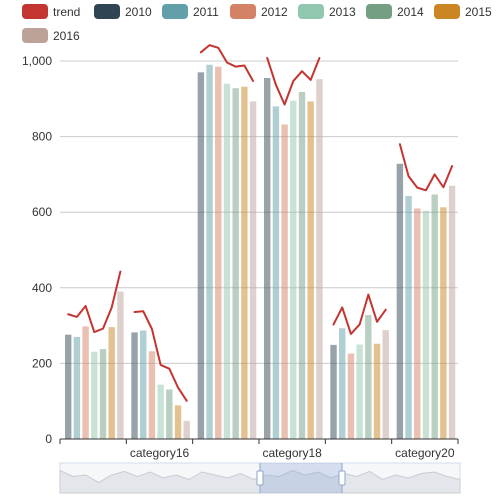  What do you see at coordinates (342, 12) in the screenshot?
I see `legend-label: 2013` at bounding box center [342, 12].